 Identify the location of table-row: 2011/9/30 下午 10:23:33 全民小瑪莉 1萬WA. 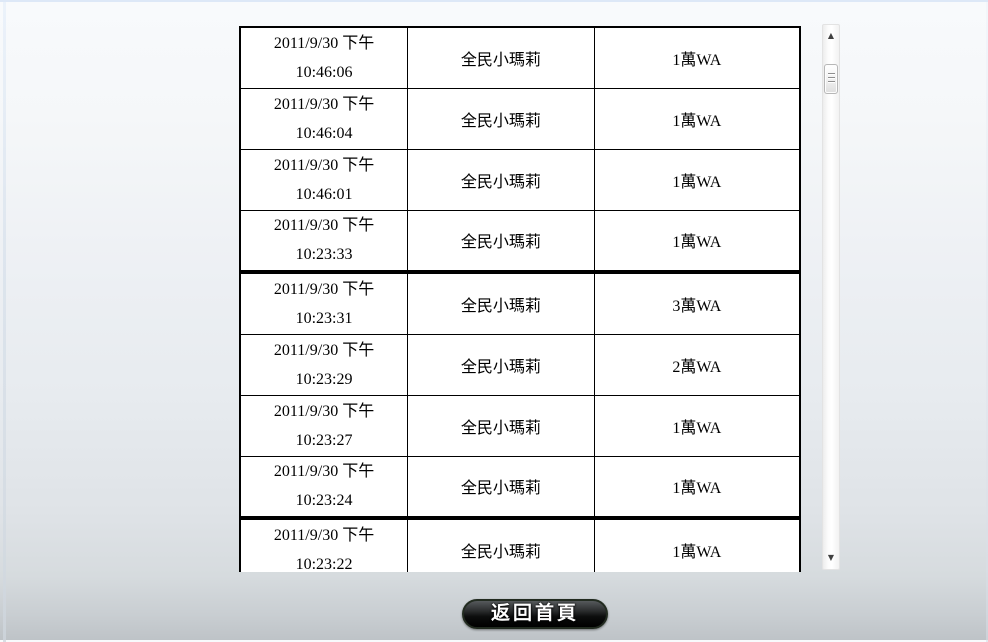
(520, 240).